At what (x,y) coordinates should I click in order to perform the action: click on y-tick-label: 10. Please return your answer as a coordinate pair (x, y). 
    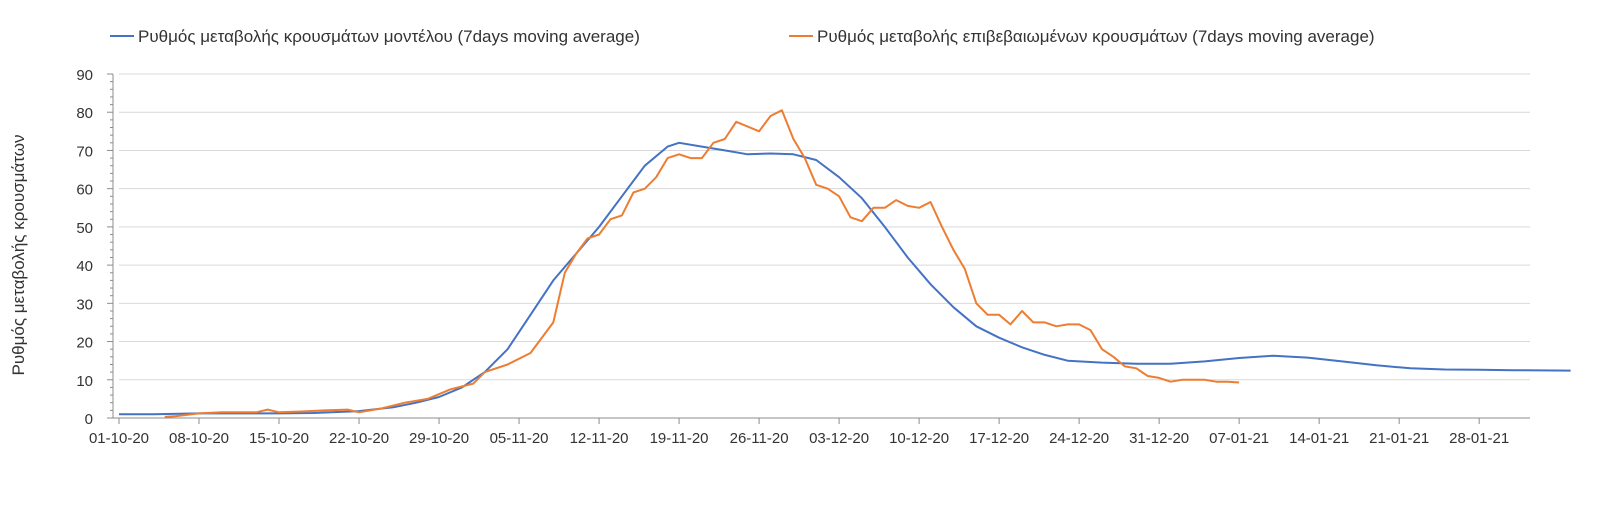
    Looking at the image, I should click on (84, 381).